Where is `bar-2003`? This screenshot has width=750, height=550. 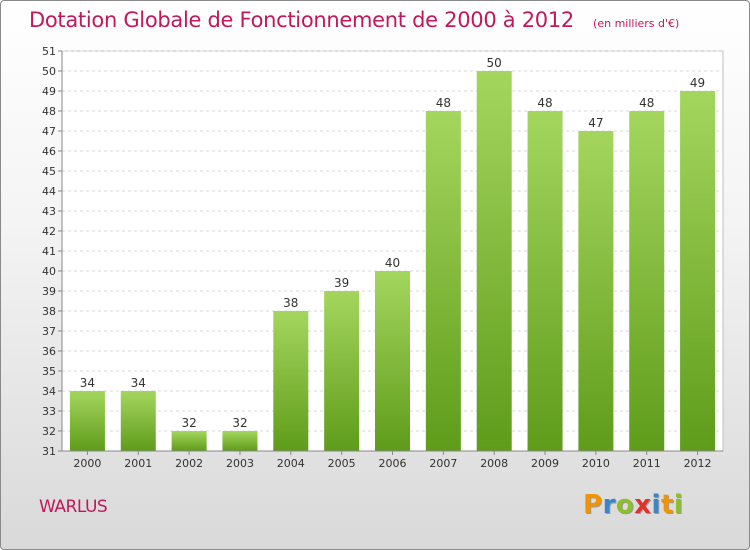 bar-2003 is located at coordinates (240, 441).